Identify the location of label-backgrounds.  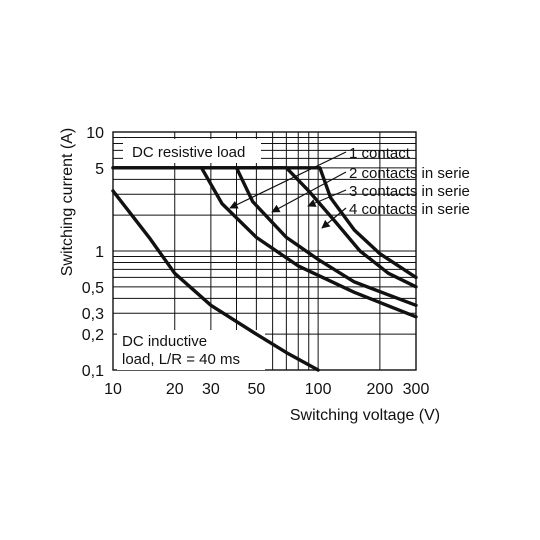
(191, 254).